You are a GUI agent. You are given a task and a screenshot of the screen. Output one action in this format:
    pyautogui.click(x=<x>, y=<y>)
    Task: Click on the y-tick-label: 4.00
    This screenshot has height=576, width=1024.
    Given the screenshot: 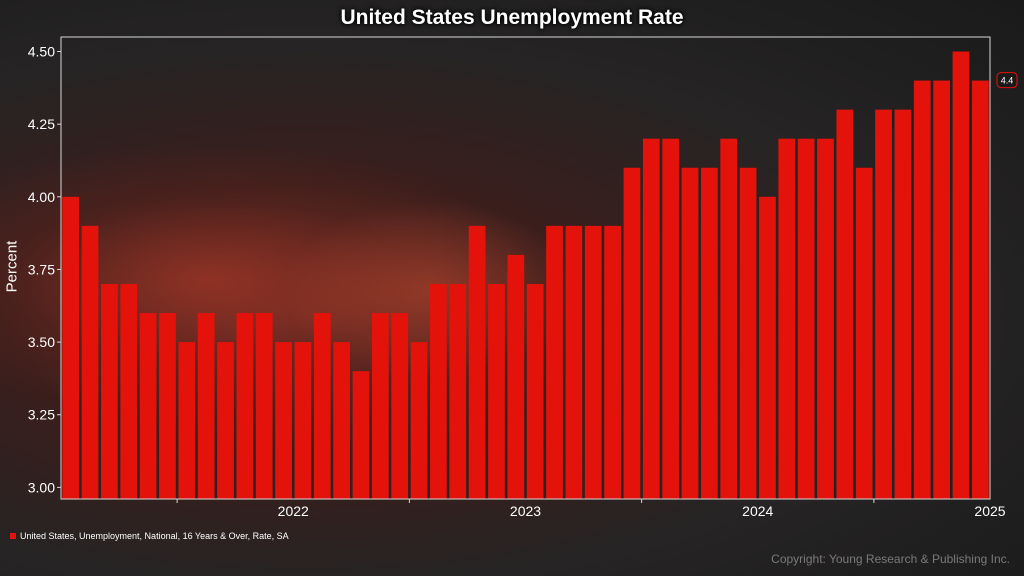 What is the action you would take?
    pyautogui.click(x=41, y=197)
    